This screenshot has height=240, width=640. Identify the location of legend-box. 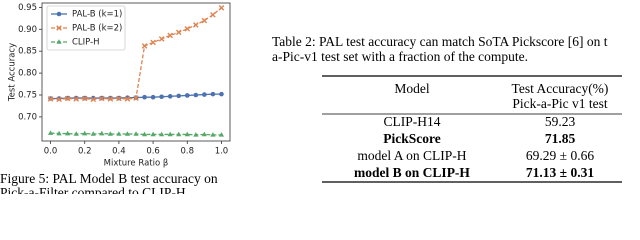
(86, 28).